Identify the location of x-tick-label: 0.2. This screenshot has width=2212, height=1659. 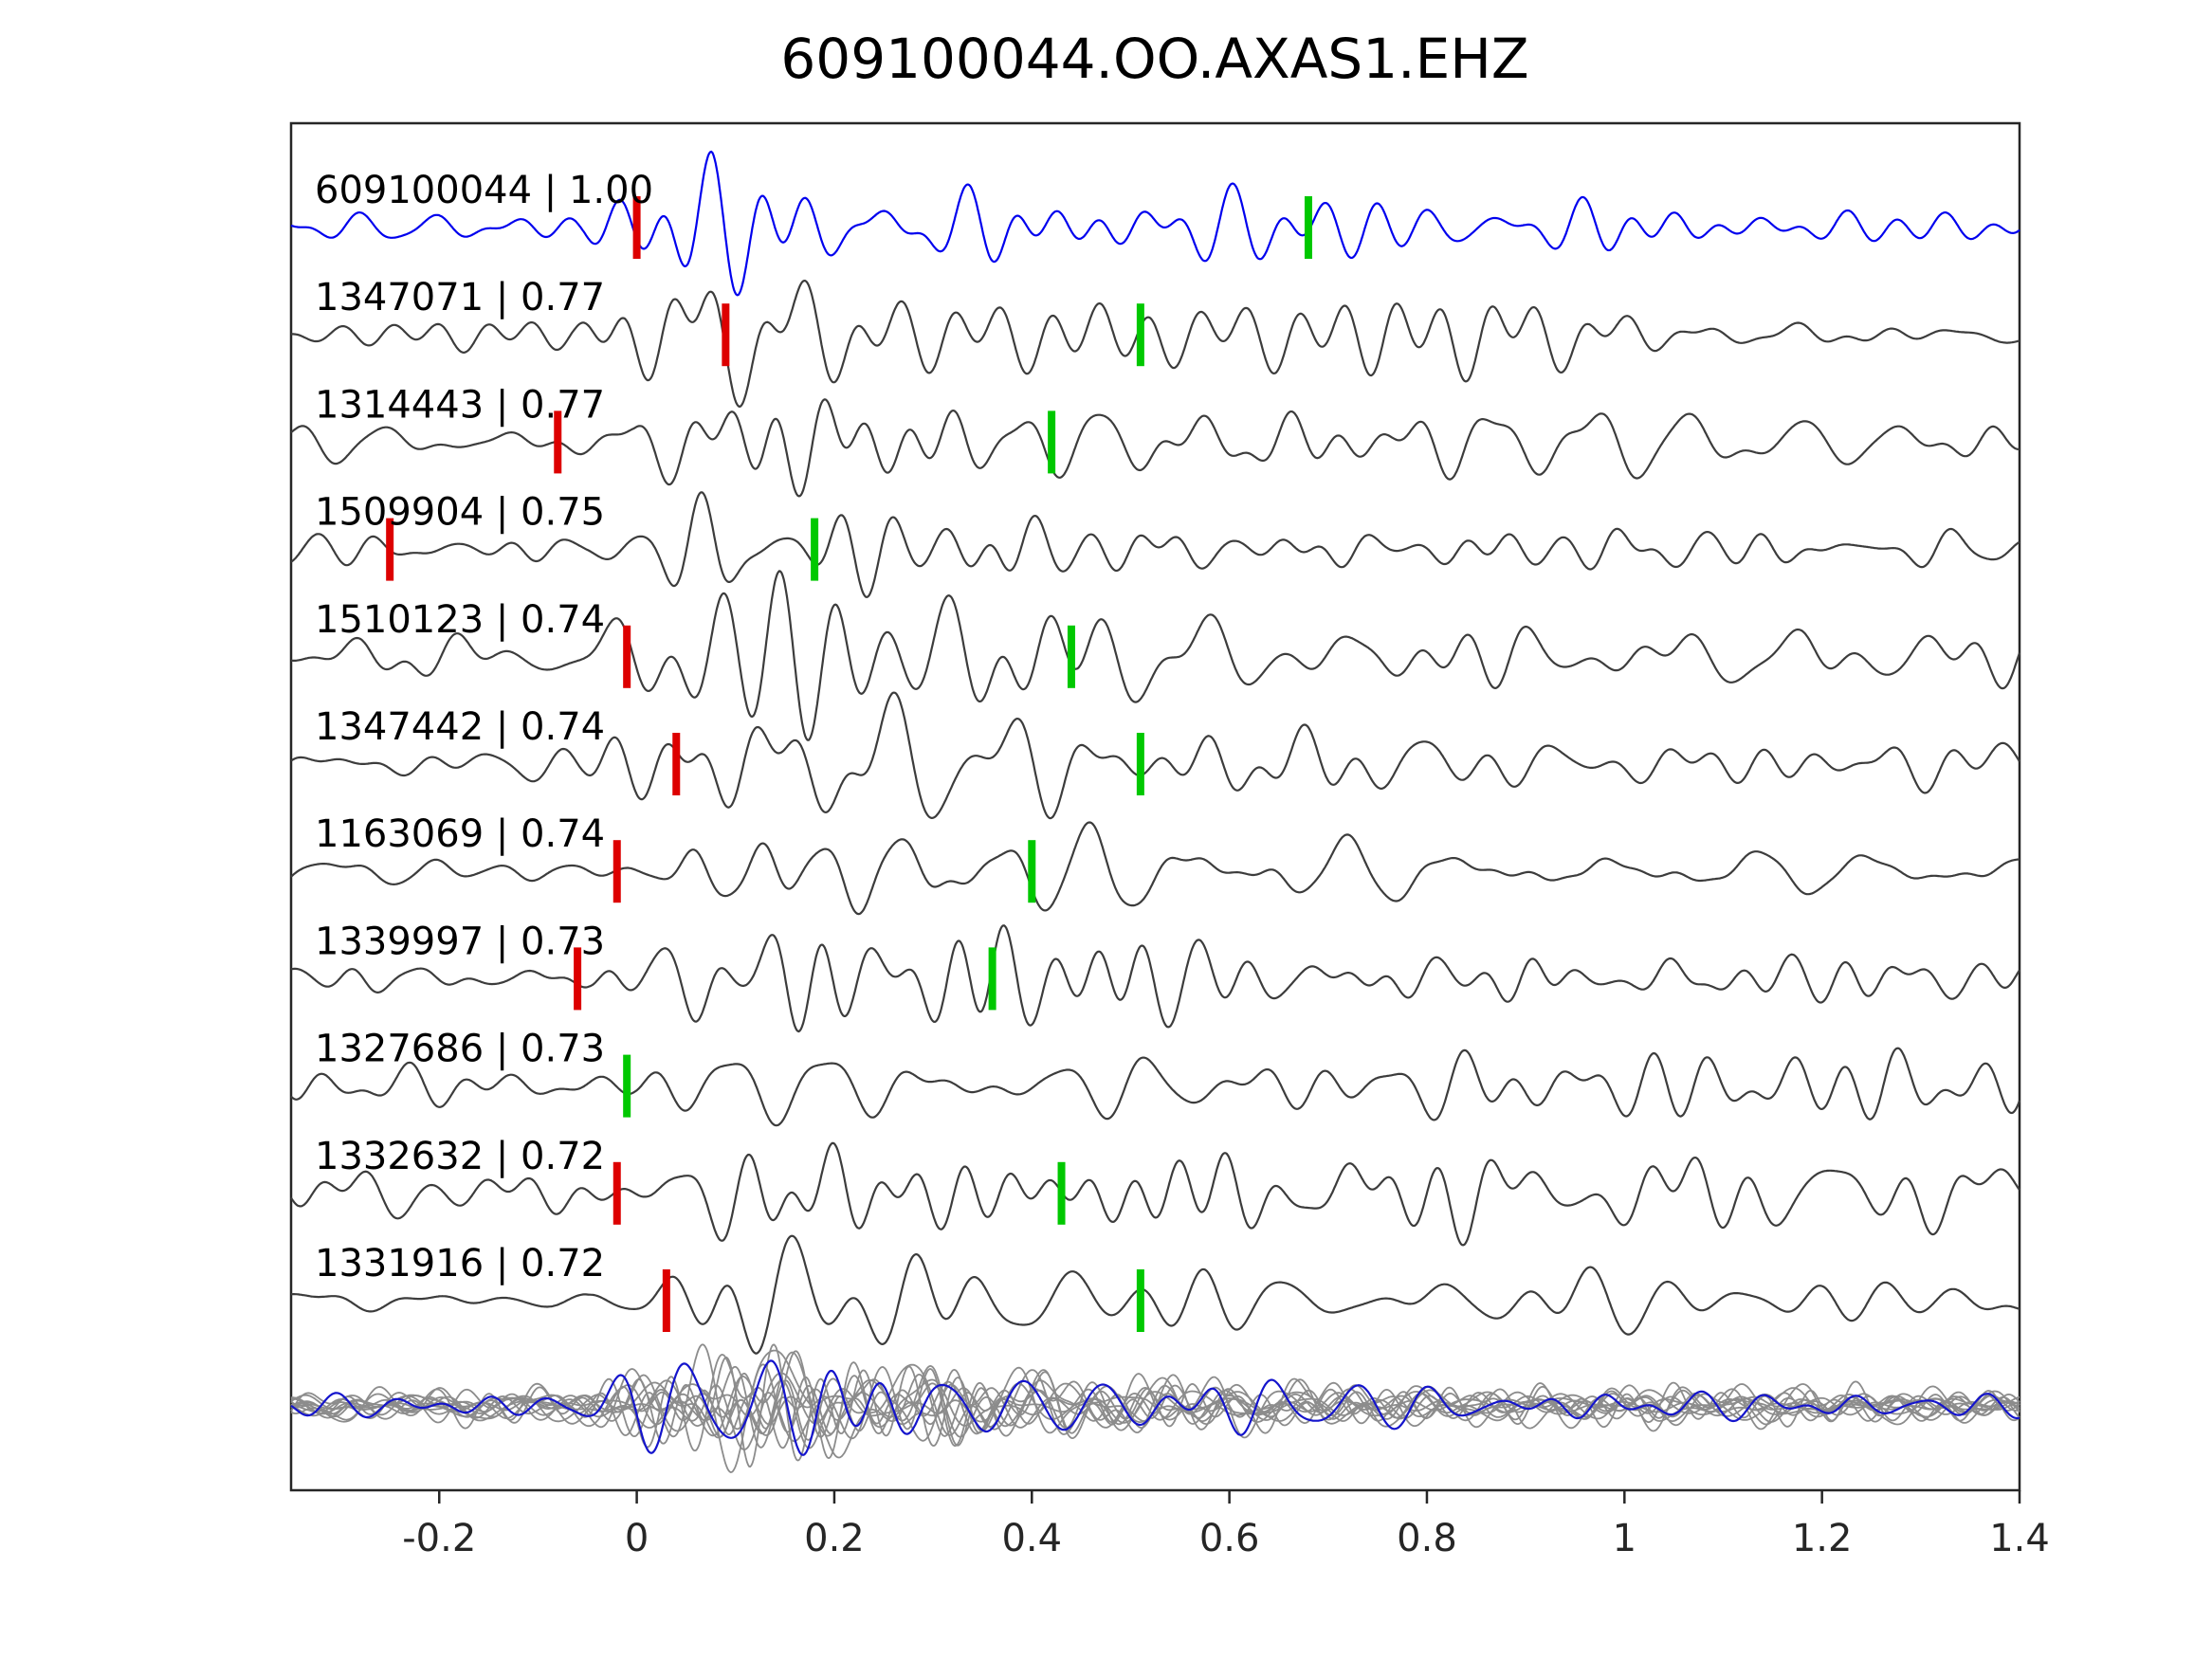
(834, 1538).